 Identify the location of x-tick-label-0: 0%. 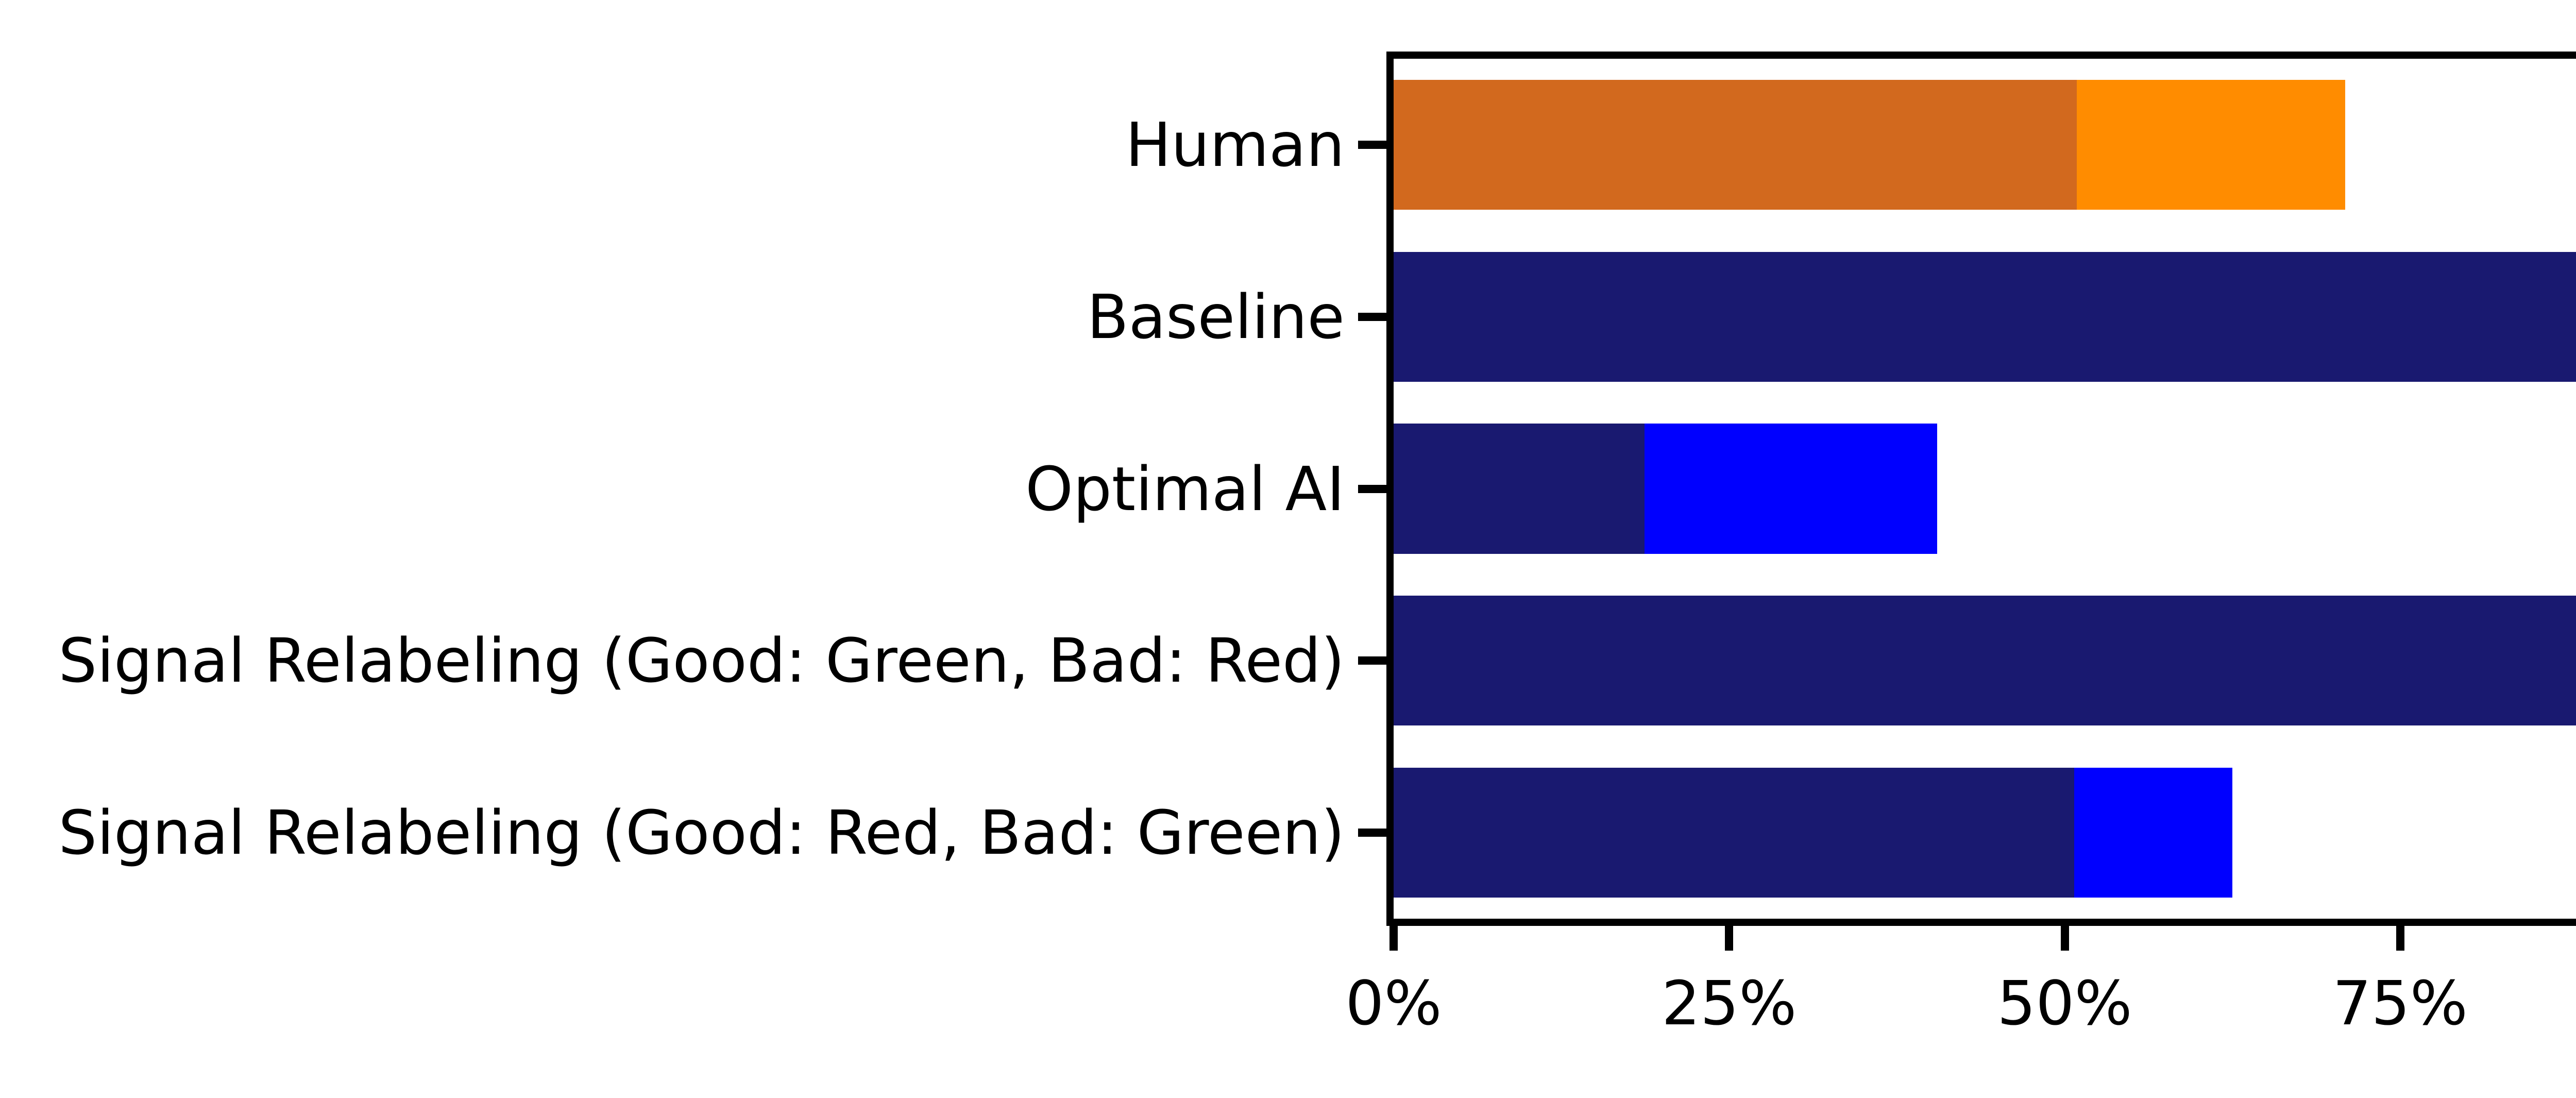
(1394, 1003).